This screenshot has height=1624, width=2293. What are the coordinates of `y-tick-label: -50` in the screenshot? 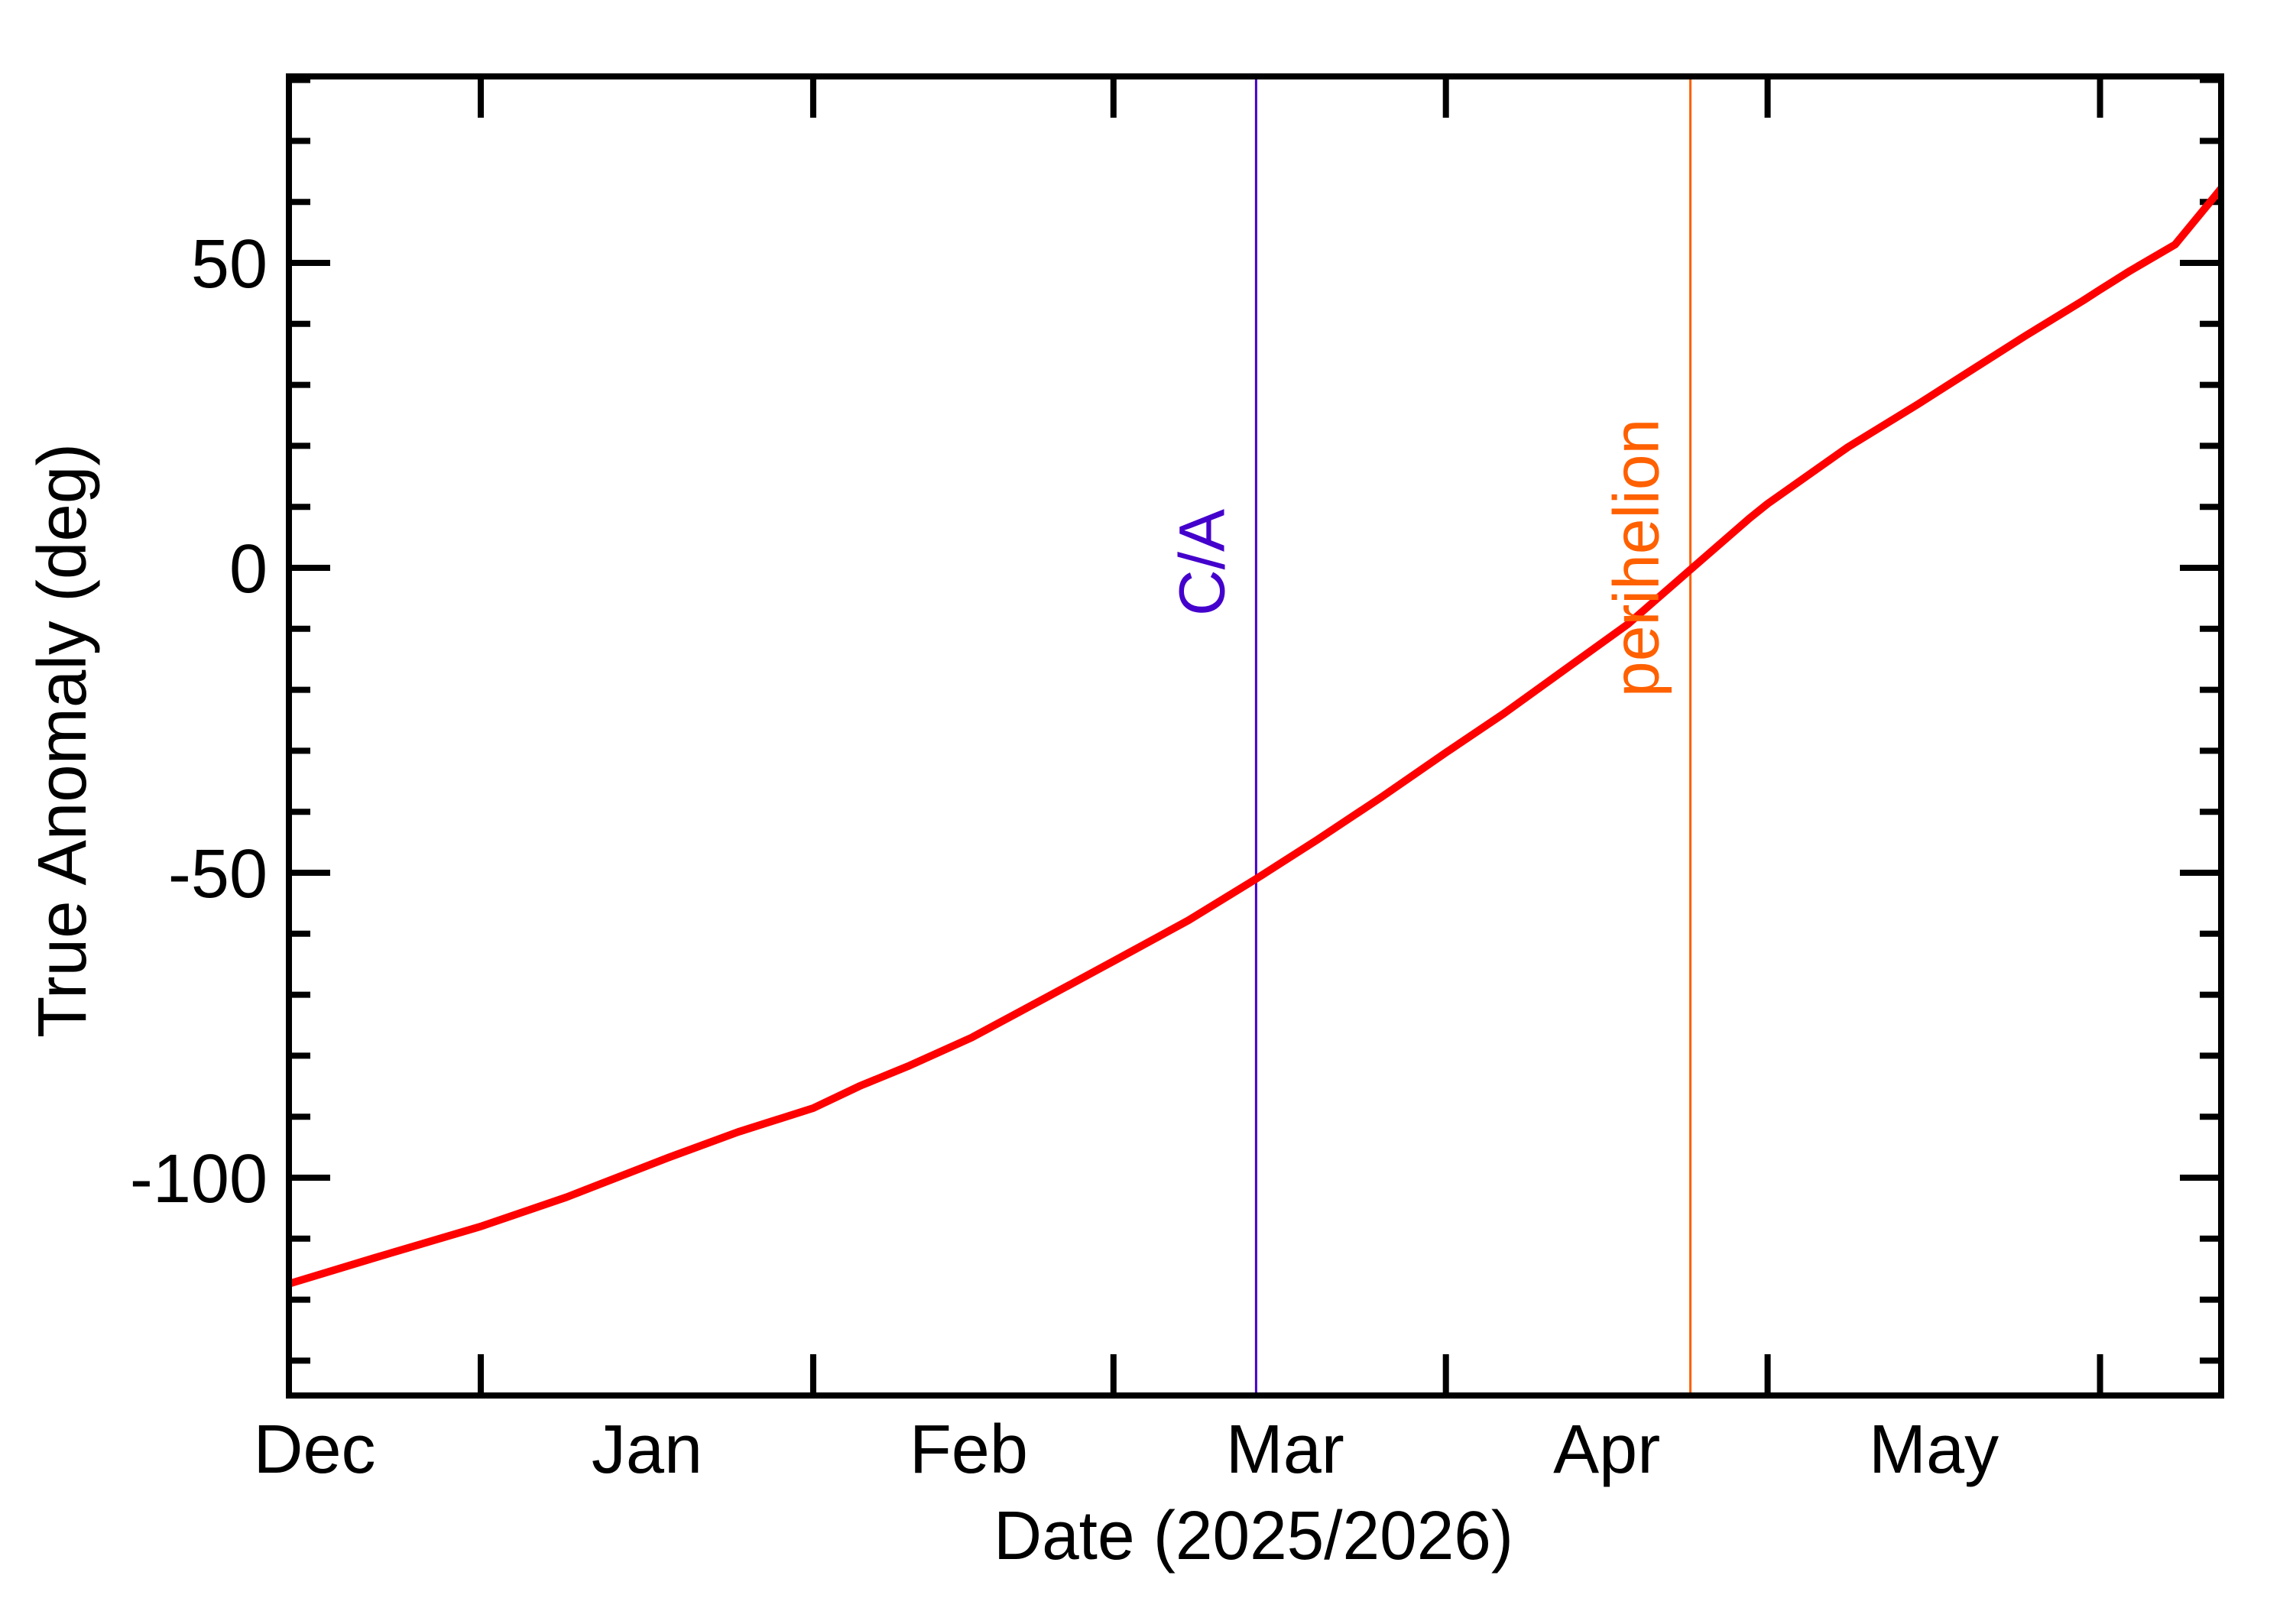 It's located at (218, 874).